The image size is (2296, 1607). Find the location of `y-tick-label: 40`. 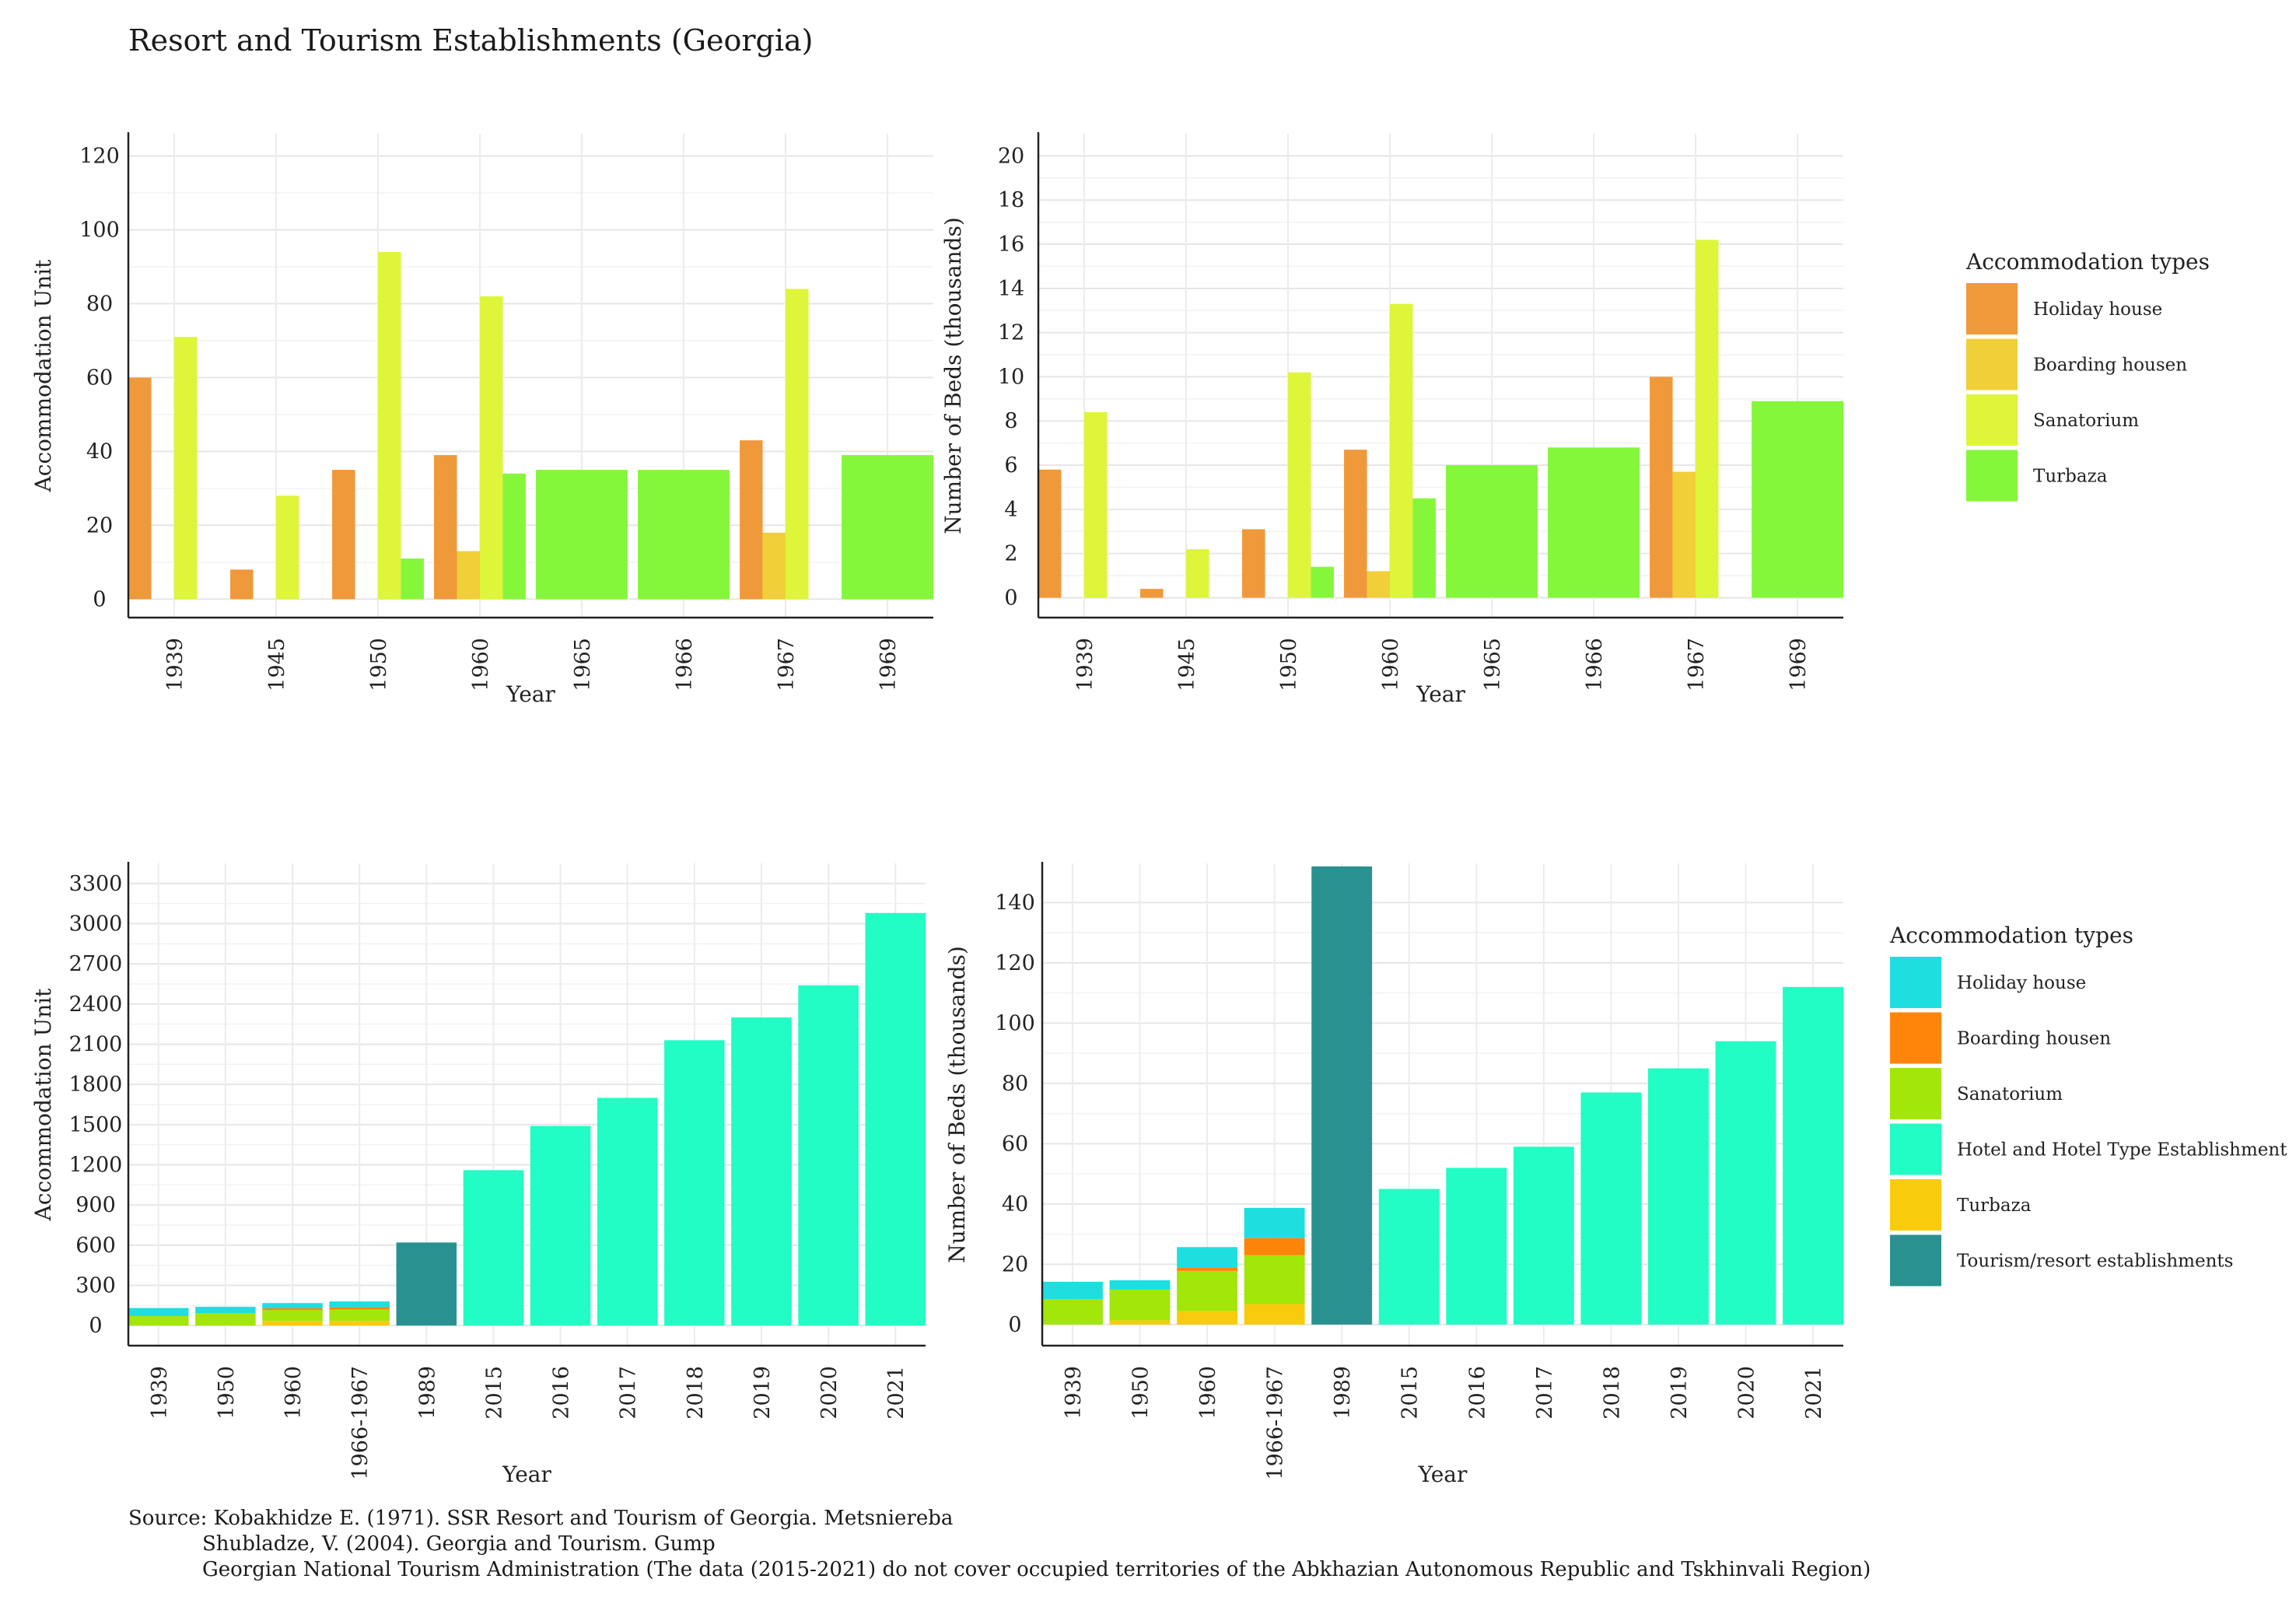

y-tick-label: 40 is located at coordinates (100, 452).